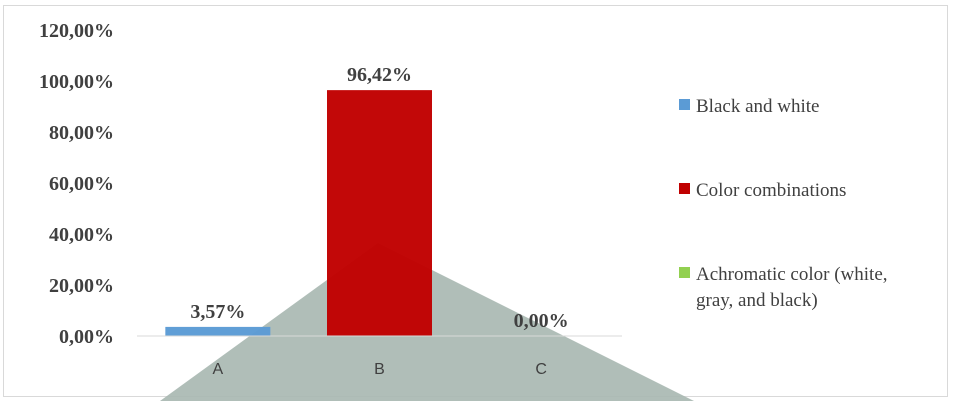  Describe the element at coordinates (81, 235) in the screenshot. I see `y-tick-label: 40,00%` at that location.